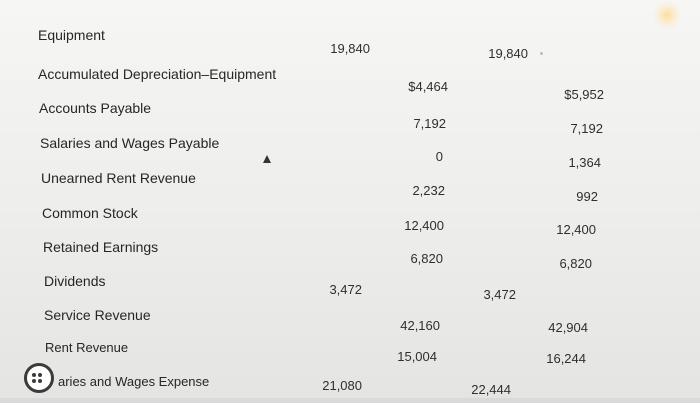  Describe the element at coordinates (134, 381) in the screenshot. I see `account-label-salaries-expense: aries and Wages Expense` at that location.